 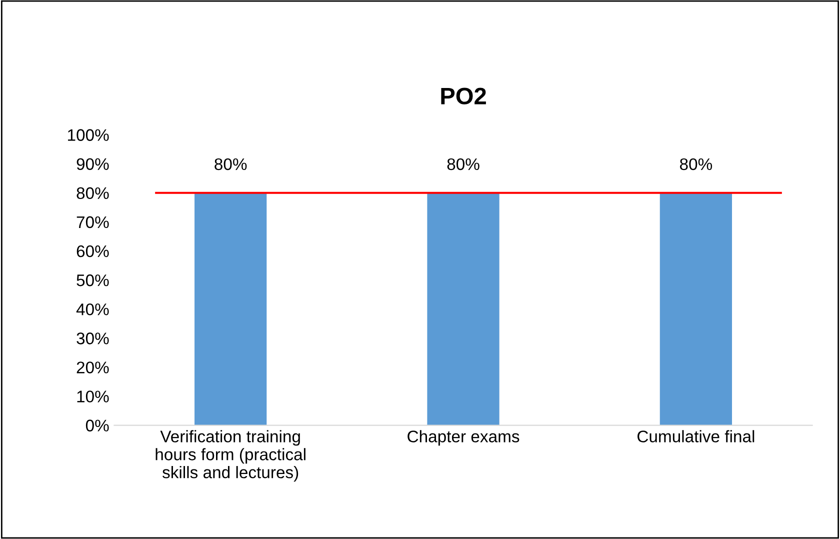 What do you see at coordinates (93, 396) in the screenshot?
I see `y-tick-label: 10%` at bounding box center [93, 396].